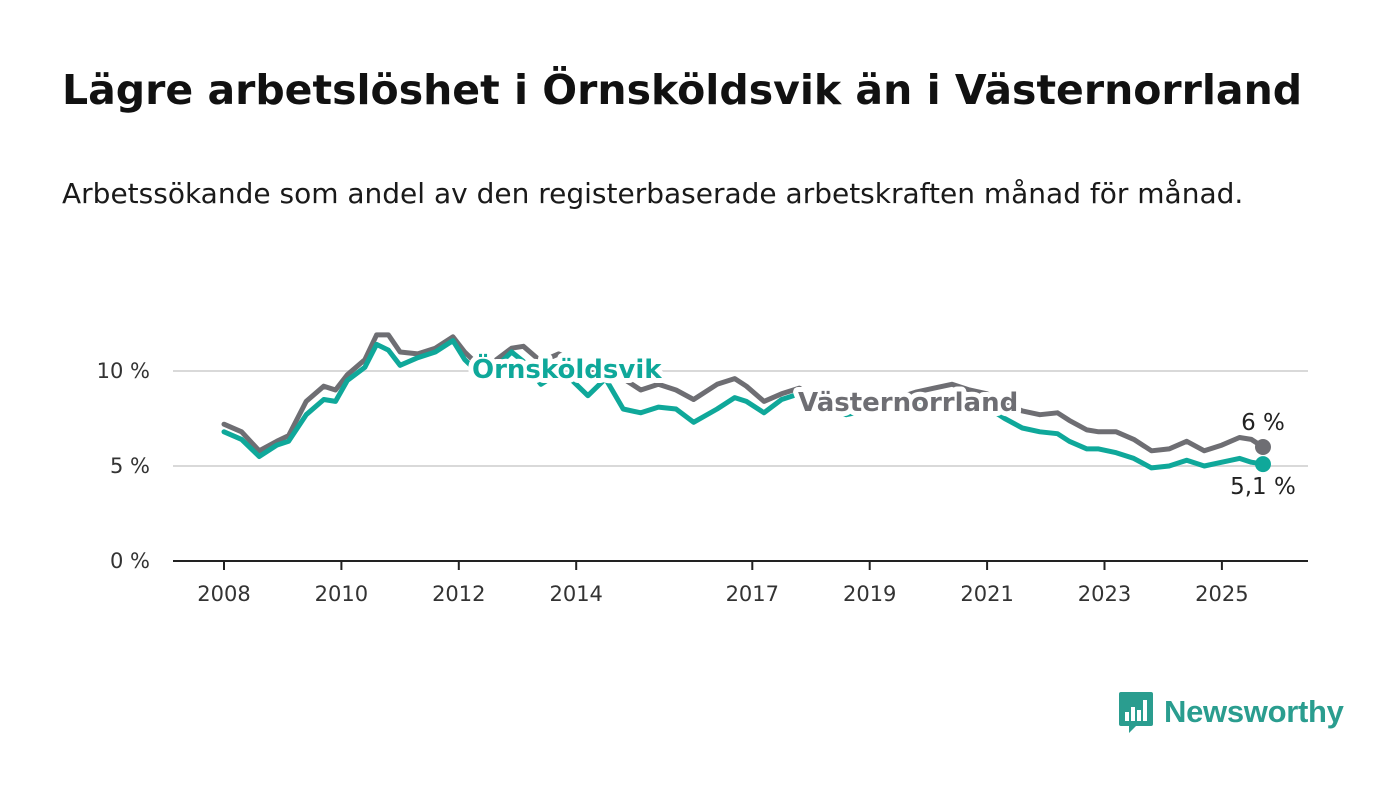  I want to click on bar-chart-speech-bubble-icon, so click(1136, 712).